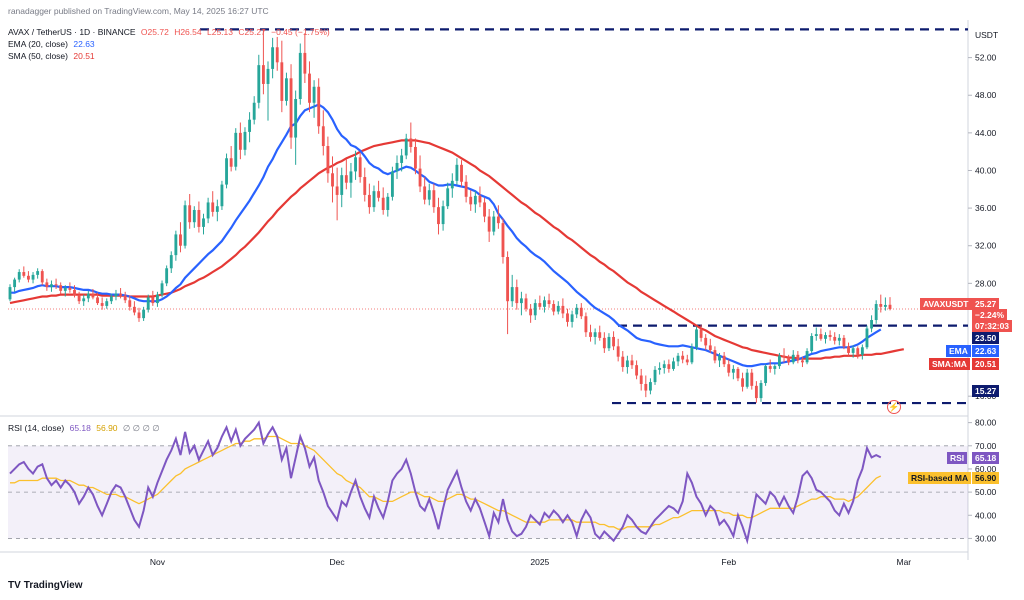  I want to click on time-tick-label: 2025, so click(539, 562).